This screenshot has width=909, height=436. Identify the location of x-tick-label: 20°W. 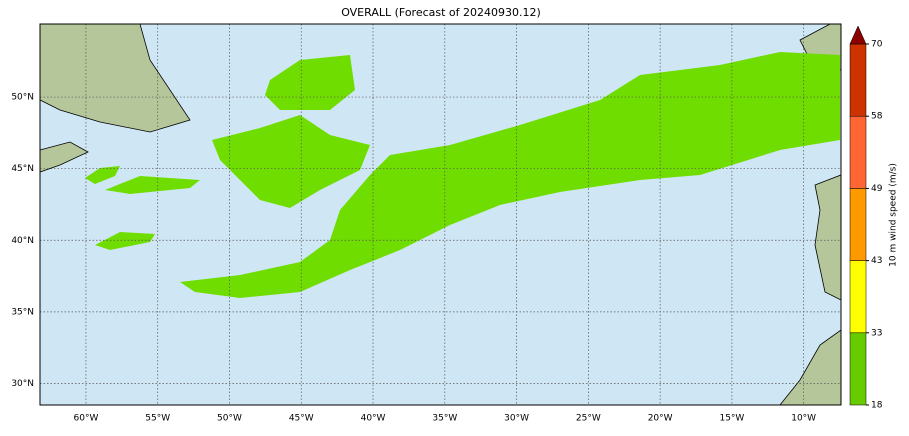
(660, 419).